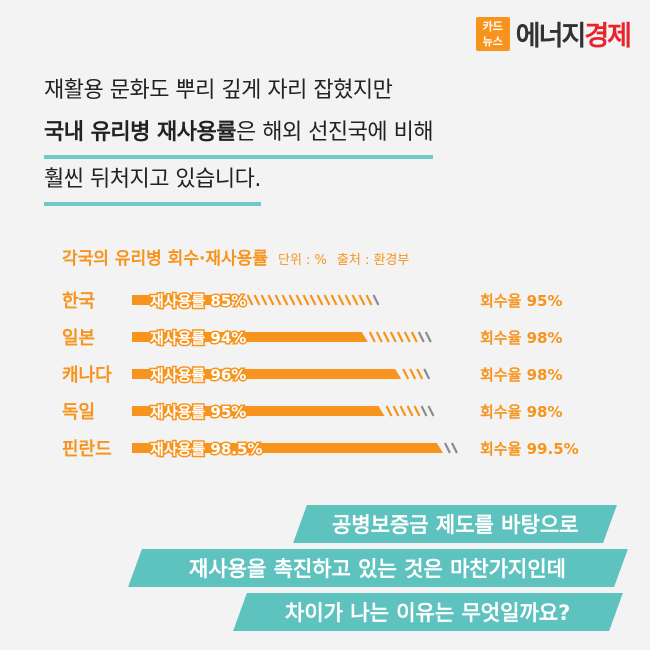  I want to click on headline-line2: 국내 유리병 재사용률은 해외 선진국에 비해, so click(239, 135).